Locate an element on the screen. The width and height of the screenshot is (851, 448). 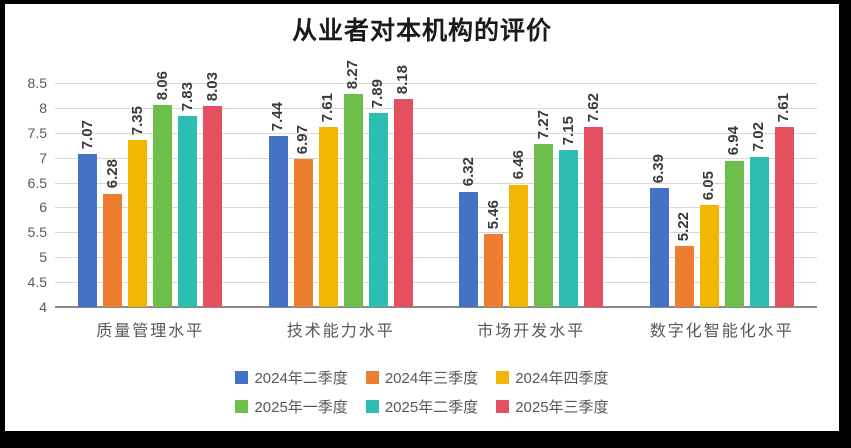
bar-value-label: 6.46 is located at coordinates (518, 165).